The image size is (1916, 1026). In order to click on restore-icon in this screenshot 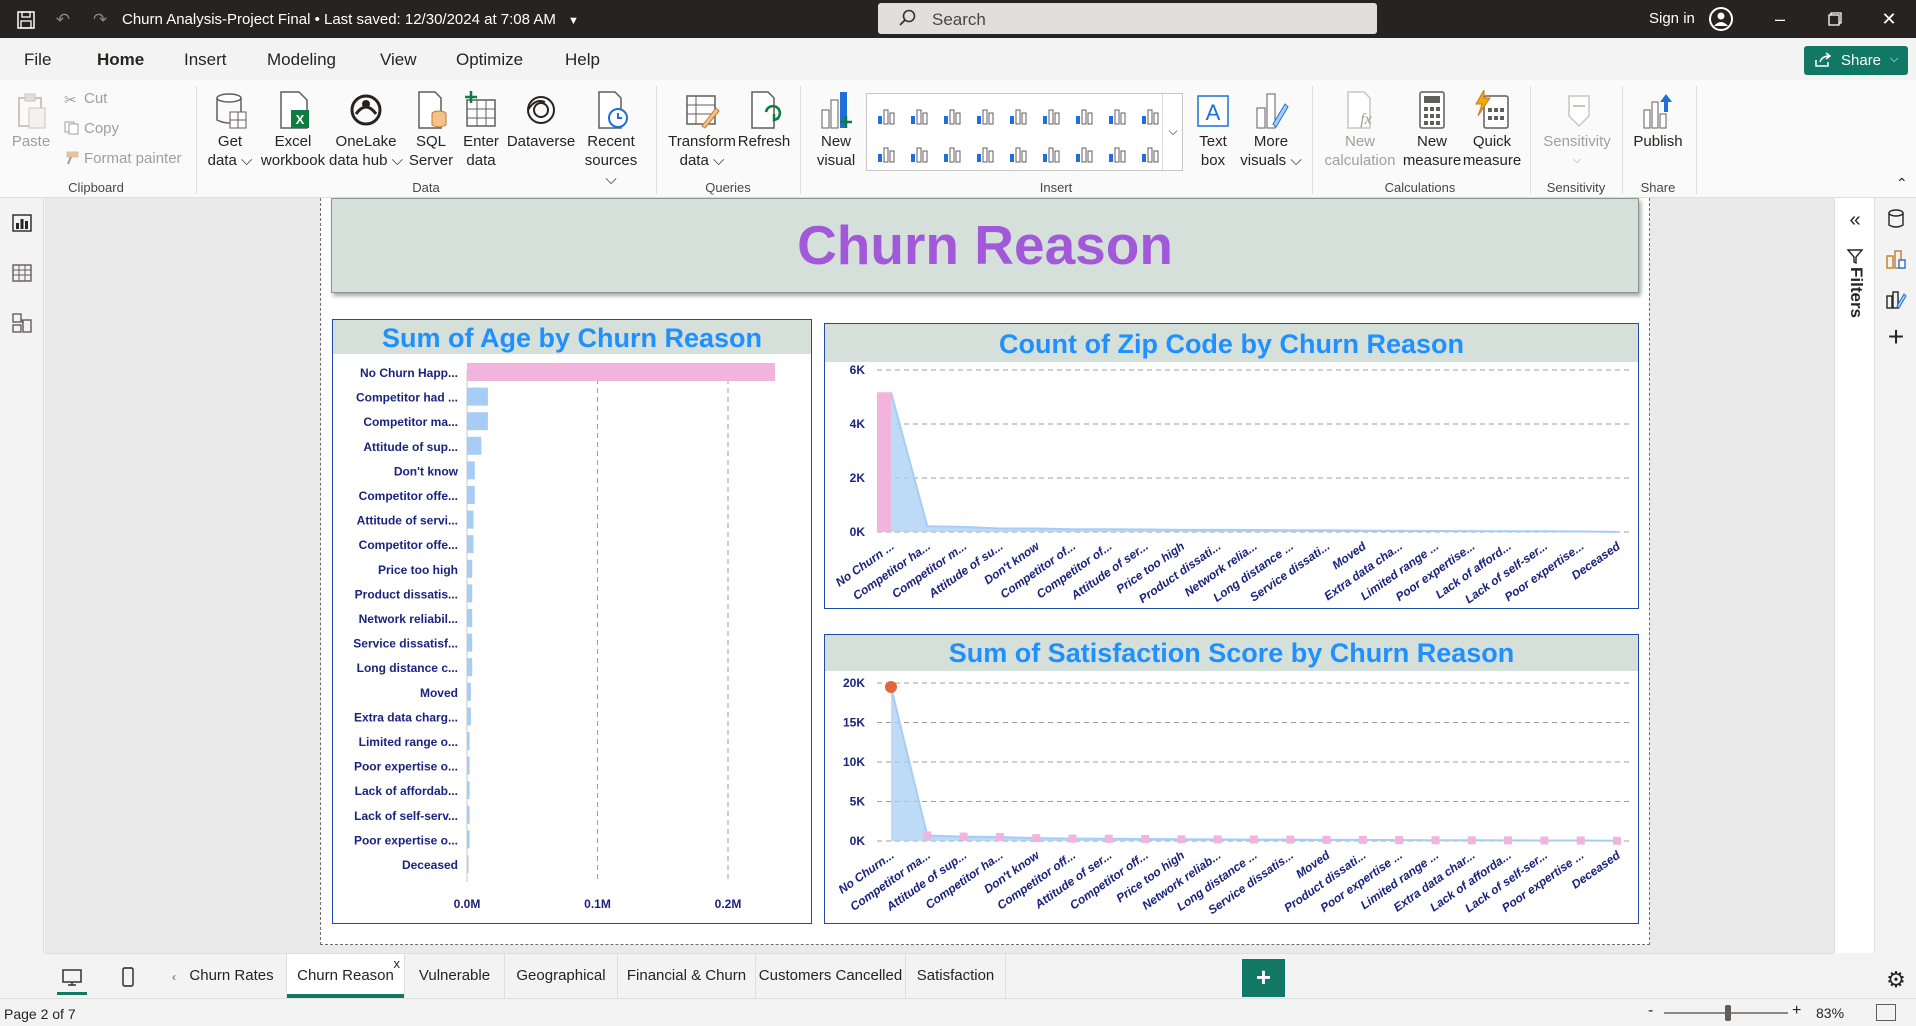, I will do `click(1835, 19)`.